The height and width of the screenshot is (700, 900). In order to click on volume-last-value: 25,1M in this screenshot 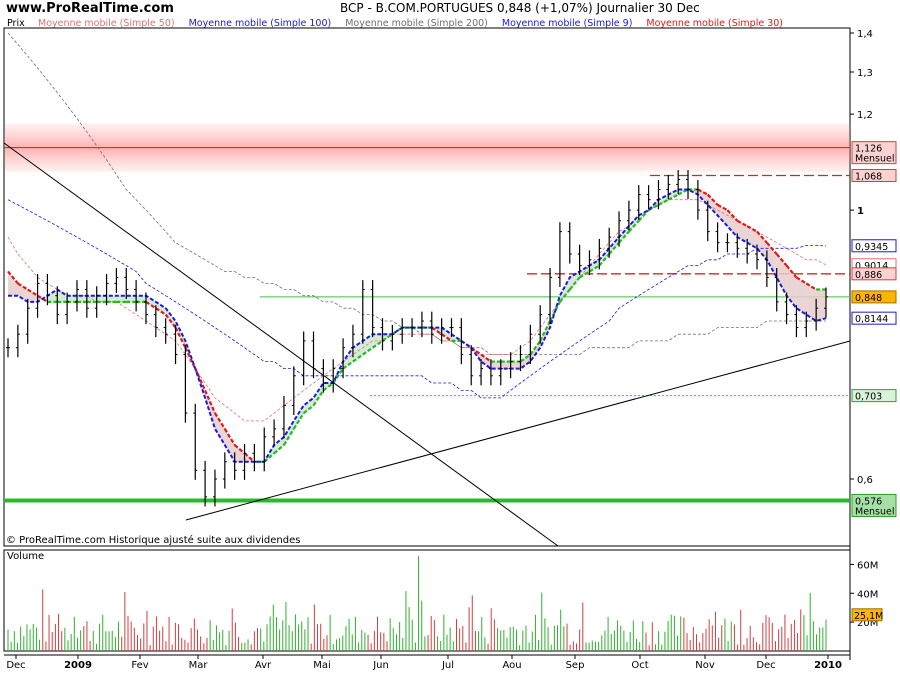, I will do `click(868, 616)`.